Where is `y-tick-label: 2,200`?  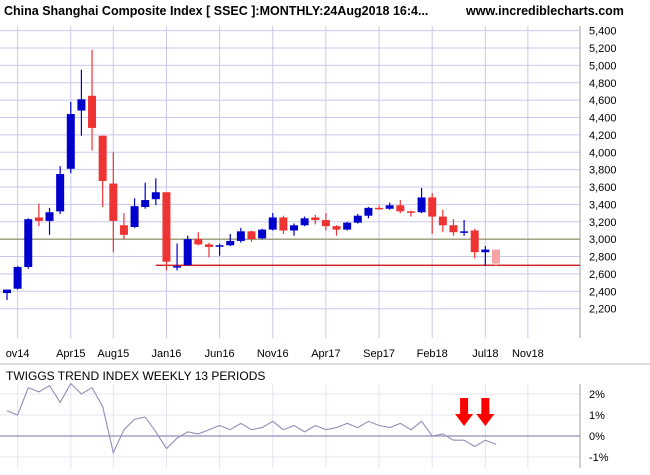
y-tick-label: 2,200 is located at coordinates (603, 310).